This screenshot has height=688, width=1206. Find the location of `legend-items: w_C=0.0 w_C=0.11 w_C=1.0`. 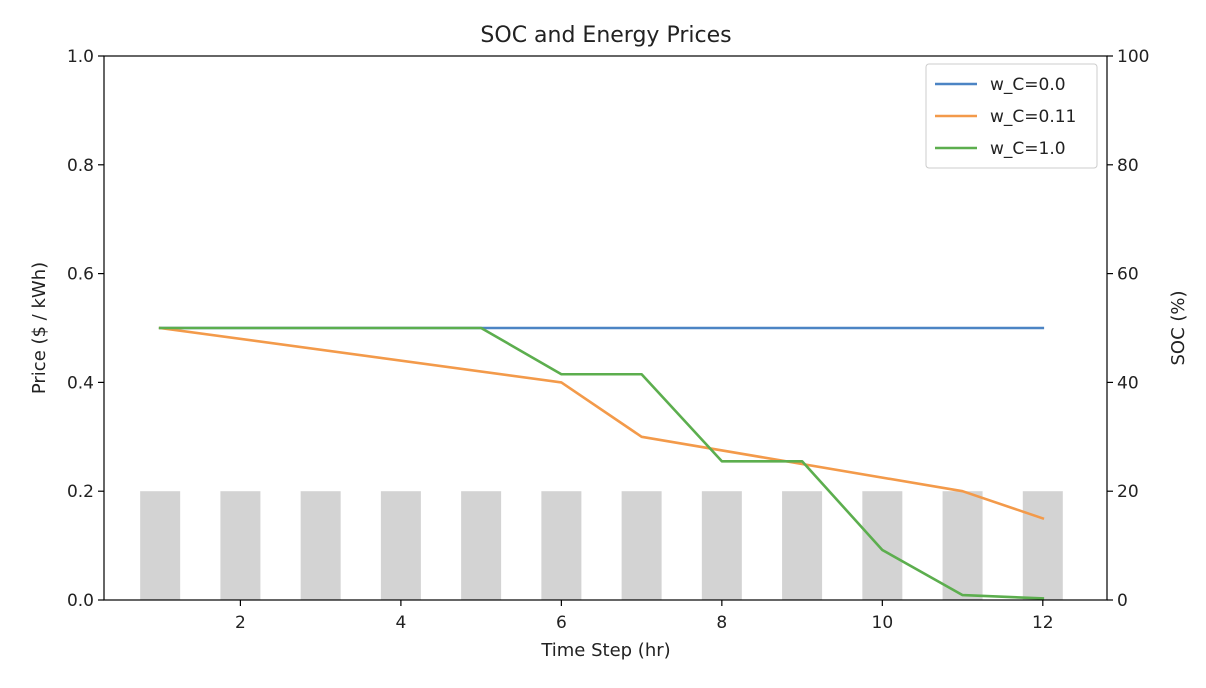

legend-items: w_C=0.0 w_C=0.11 w_C=1.0 is located at coordinates (1005, 117).